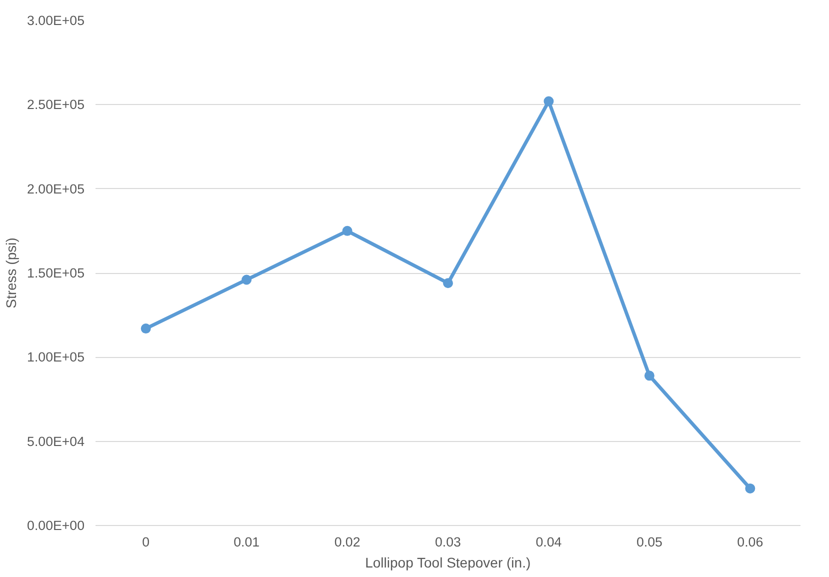 The width and height of the screenshot is (829, 577). What do you see at coordinates (549, 542) in the screenshot?
I see `x-tick-label: 0.04` at bounding box center [549, 542].